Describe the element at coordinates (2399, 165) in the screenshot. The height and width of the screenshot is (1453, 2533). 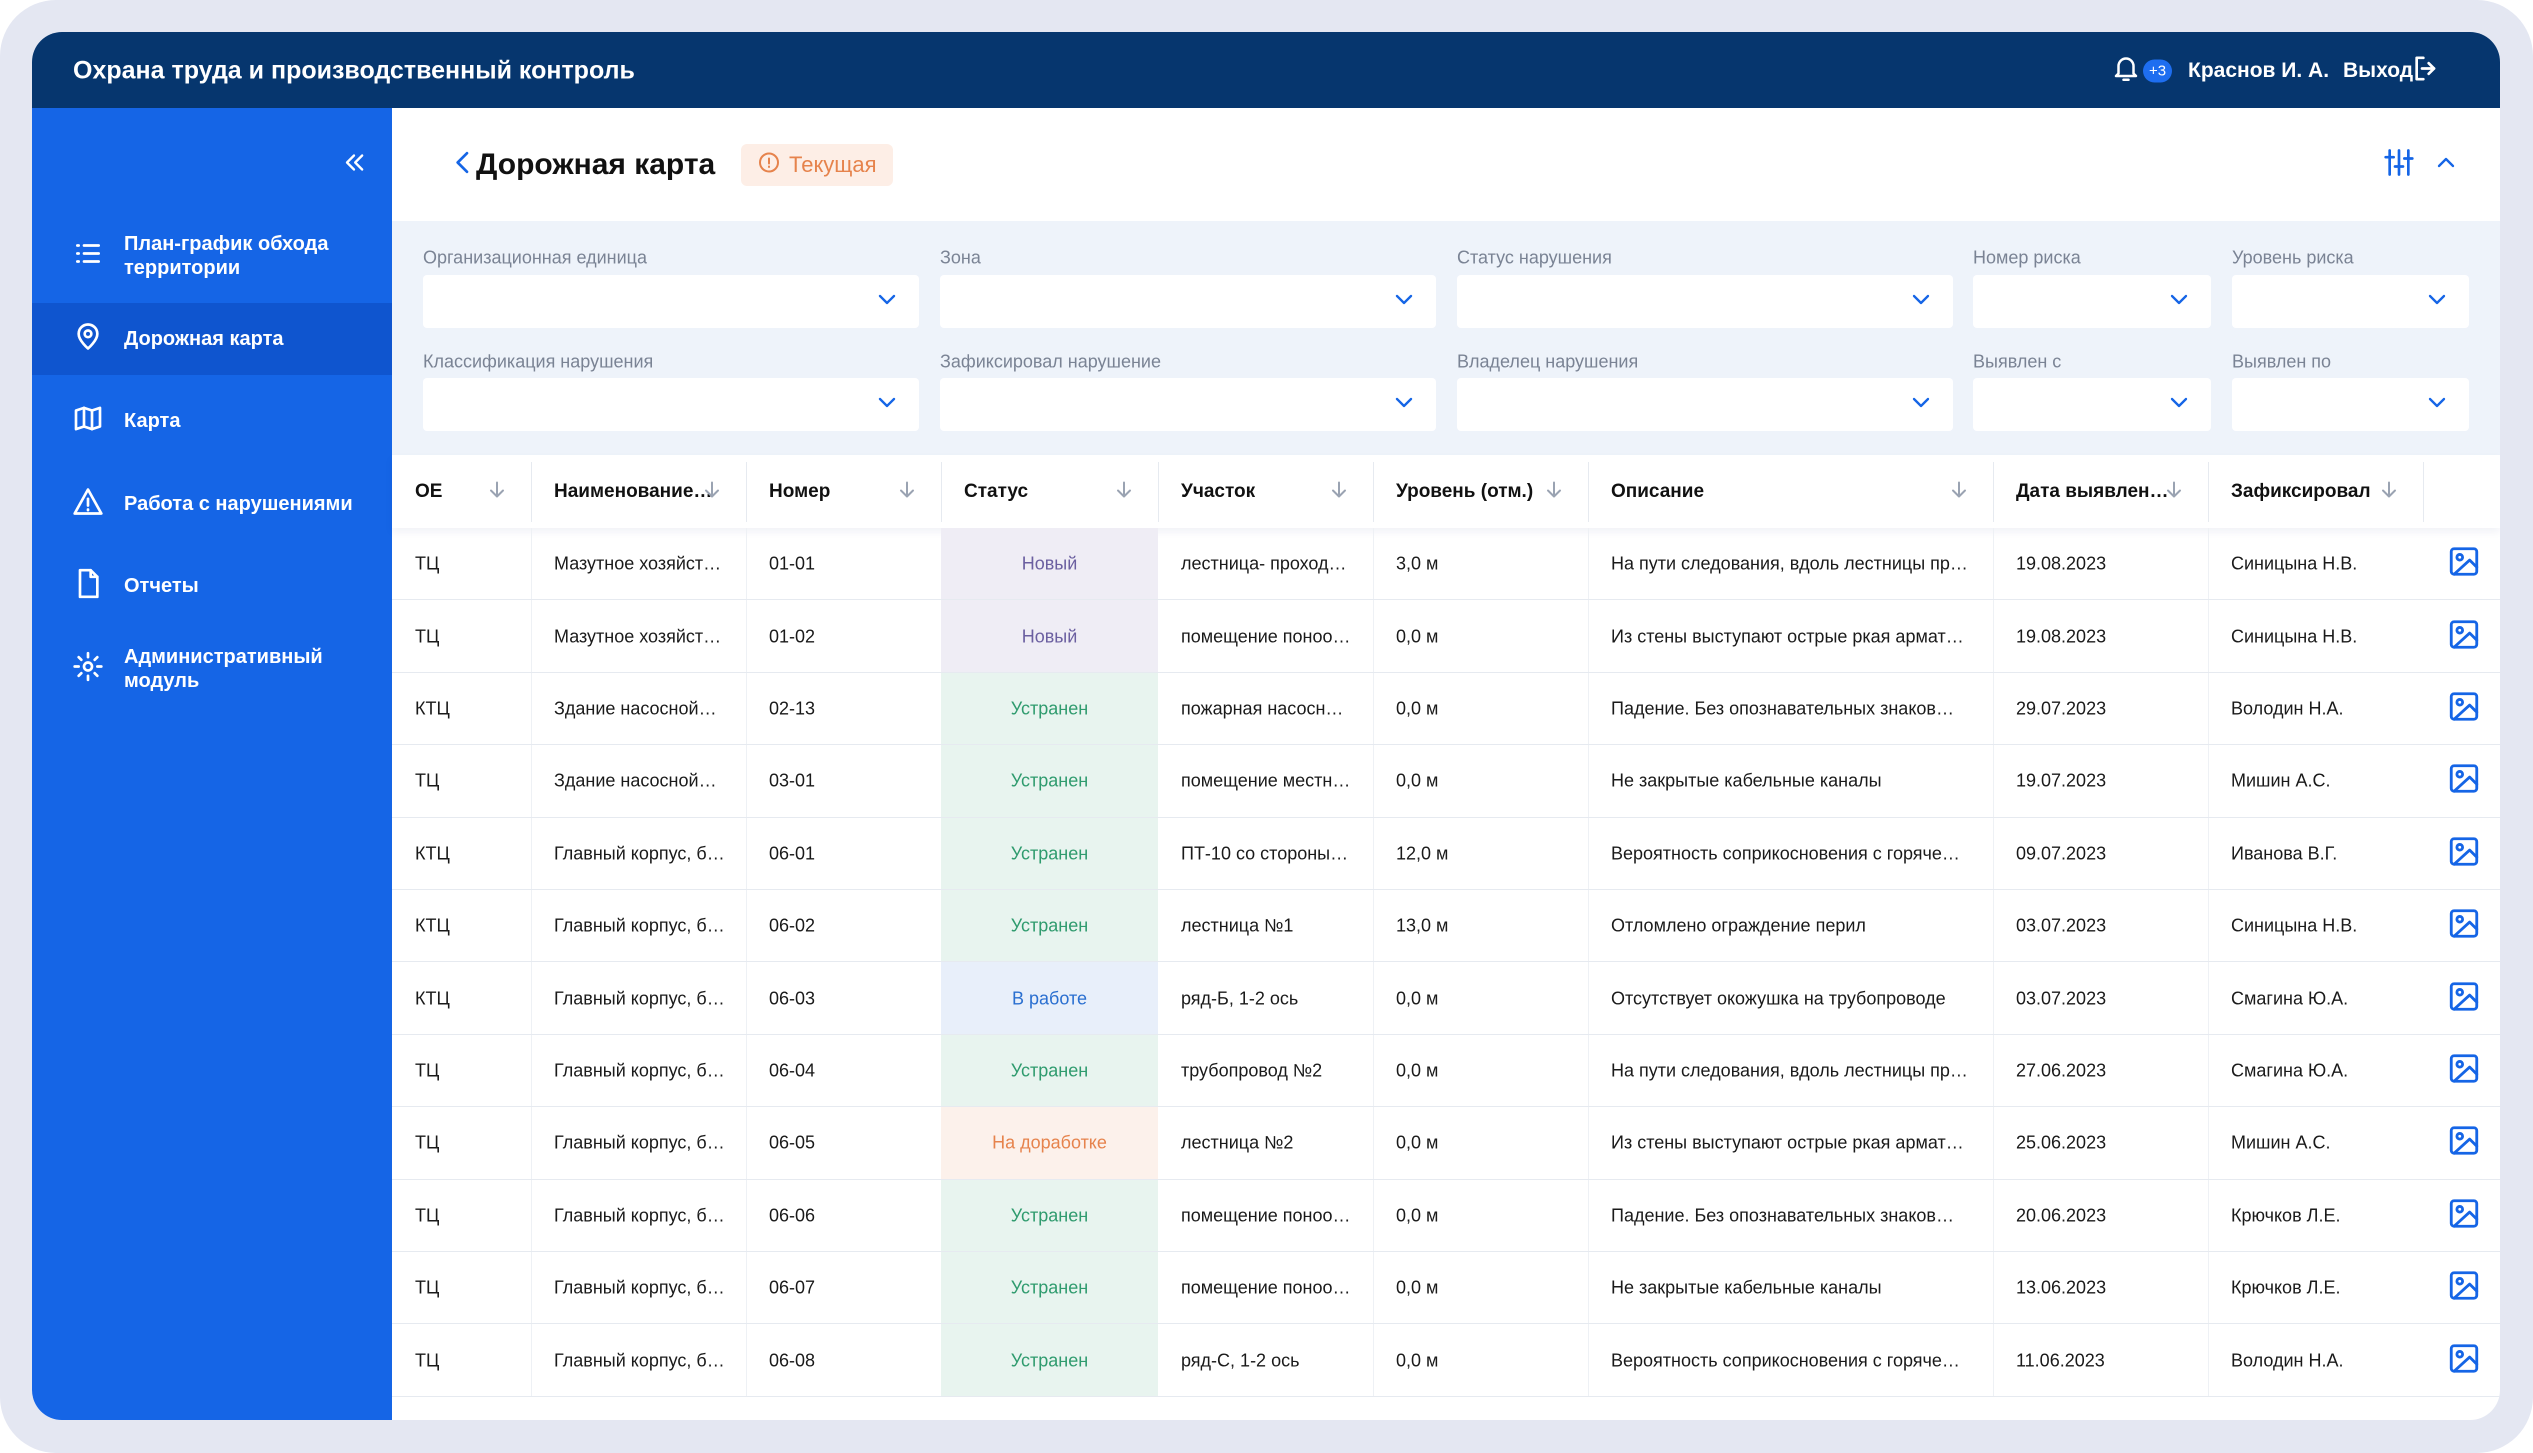
I see `filter-settings` at that location.